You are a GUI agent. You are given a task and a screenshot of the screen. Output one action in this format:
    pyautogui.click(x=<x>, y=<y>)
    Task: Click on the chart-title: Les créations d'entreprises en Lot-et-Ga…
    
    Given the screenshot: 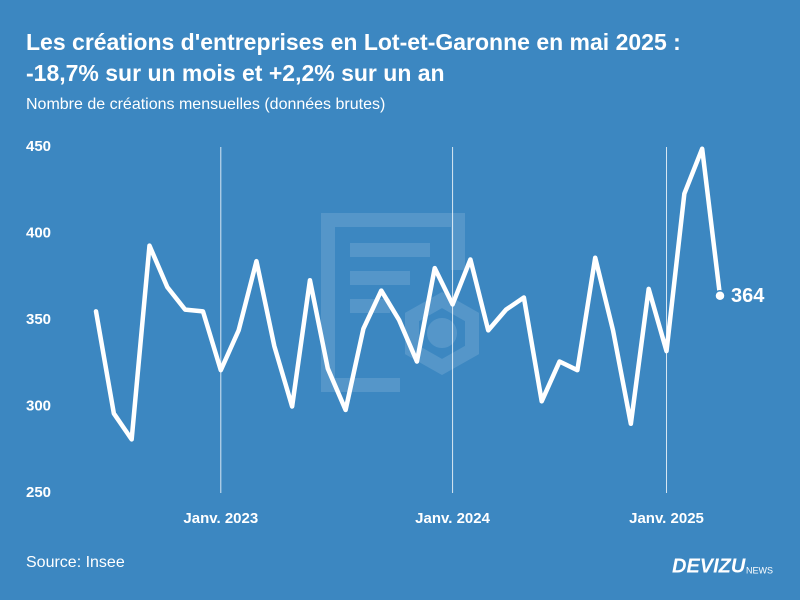 What is the action you would take?
    pyautogui.click(x=353, y=42)
    